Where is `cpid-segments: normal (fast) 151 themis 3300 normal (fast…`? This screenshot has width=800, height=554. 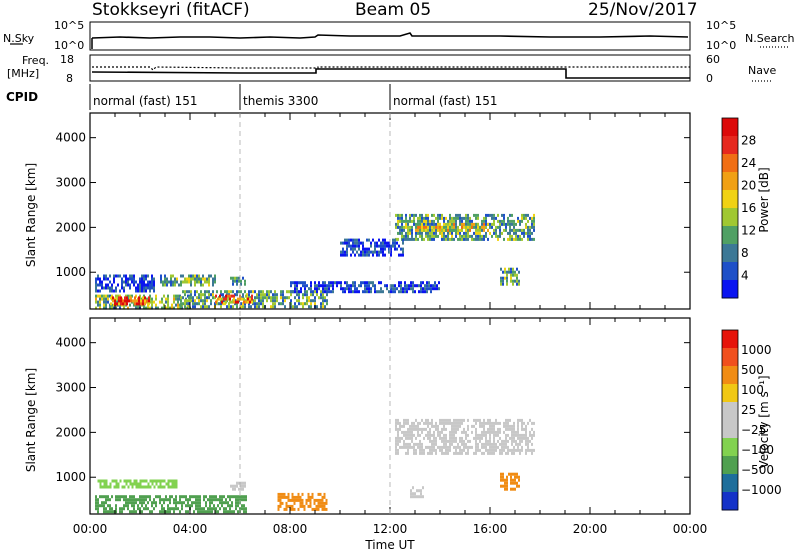 cpid-segments: normal (fast) 151 themis 3300 normal (fast… is located at coordinates (293, 97).